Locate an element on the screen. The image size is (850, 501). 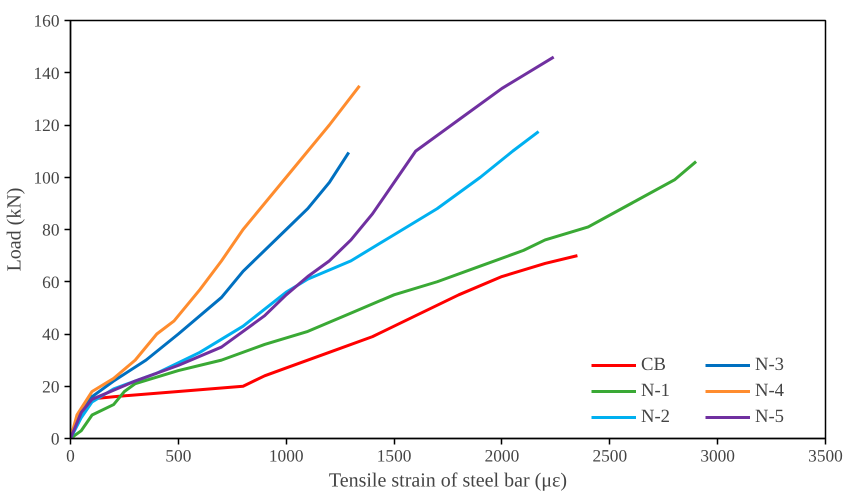
y-axis-title: Load (kN) is located at coordinates (15, 230).